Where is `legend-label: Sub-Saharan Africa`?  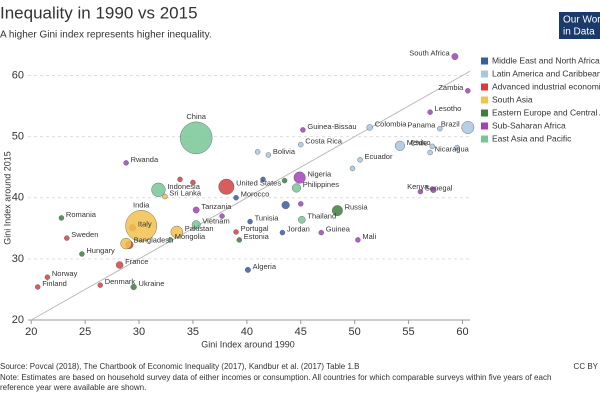 legend-label: Sub-Saharan Africa is located at coordinates (529, 125).